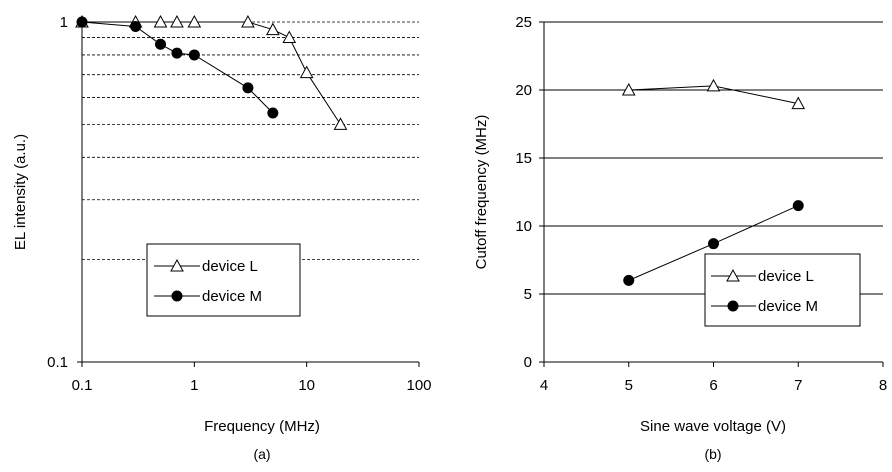 The width and height of the screenshot is (892, 472). I want to click on chart-a-series, so click(211, 72).